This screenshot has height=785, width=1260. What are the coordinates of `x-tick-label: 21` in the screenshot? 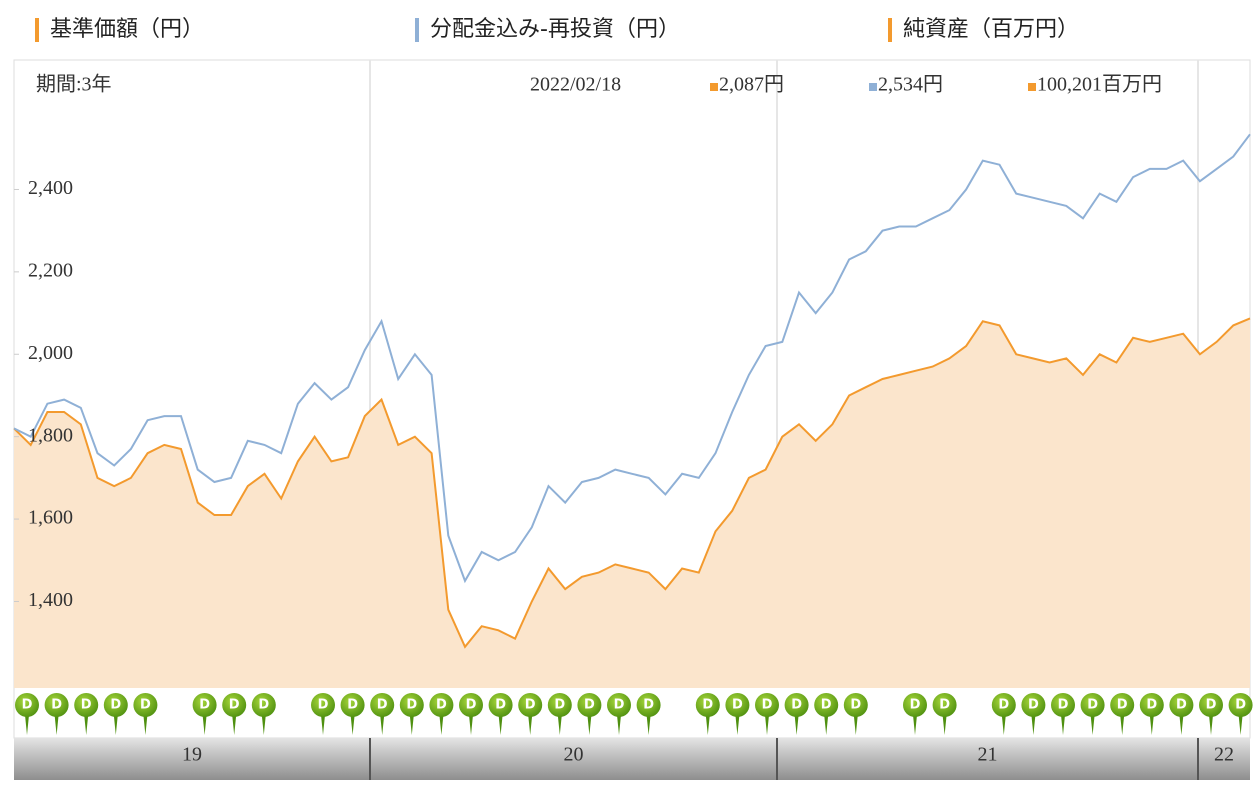 It's located at (988, 755).